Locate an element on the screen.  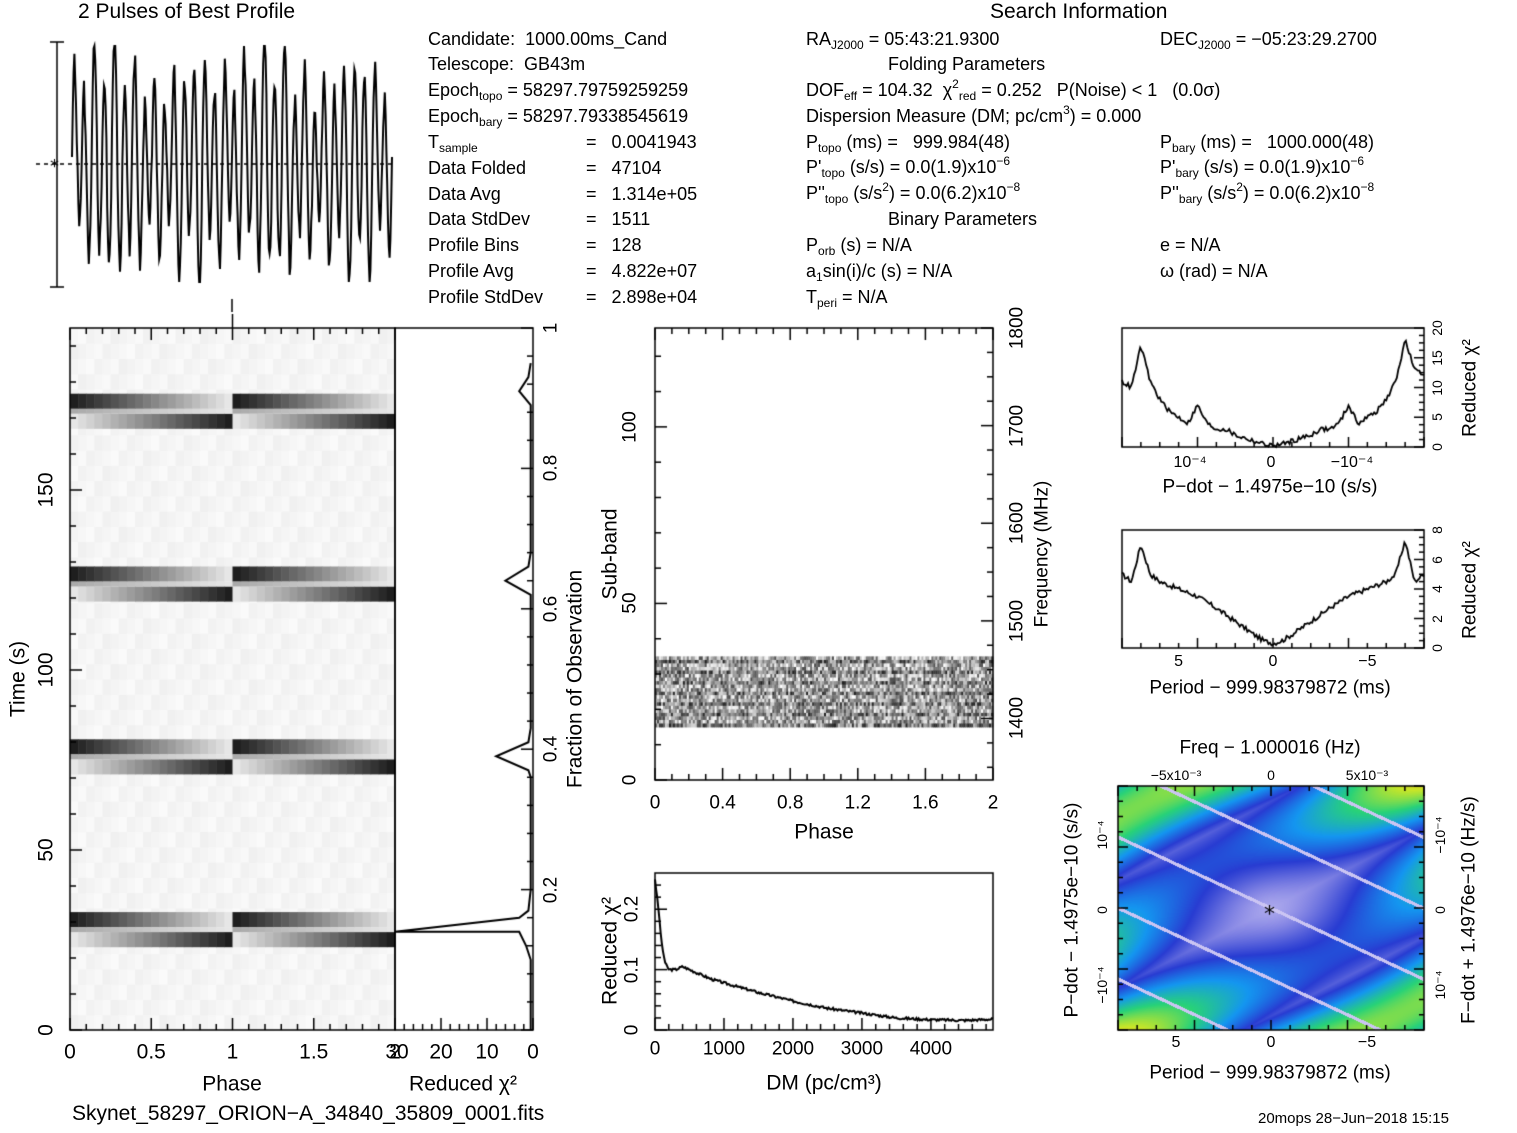
subband-xtick: 0.8 is located at coordinates (790, 803).